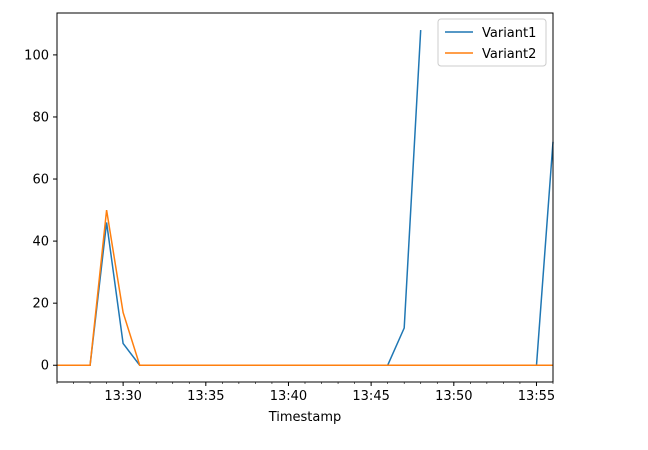 This screenshot has width=648, height=450. Describe the element at coordinates (305, 417) in the screenshot. I see `x-axis-label: Timestamp` at that location.